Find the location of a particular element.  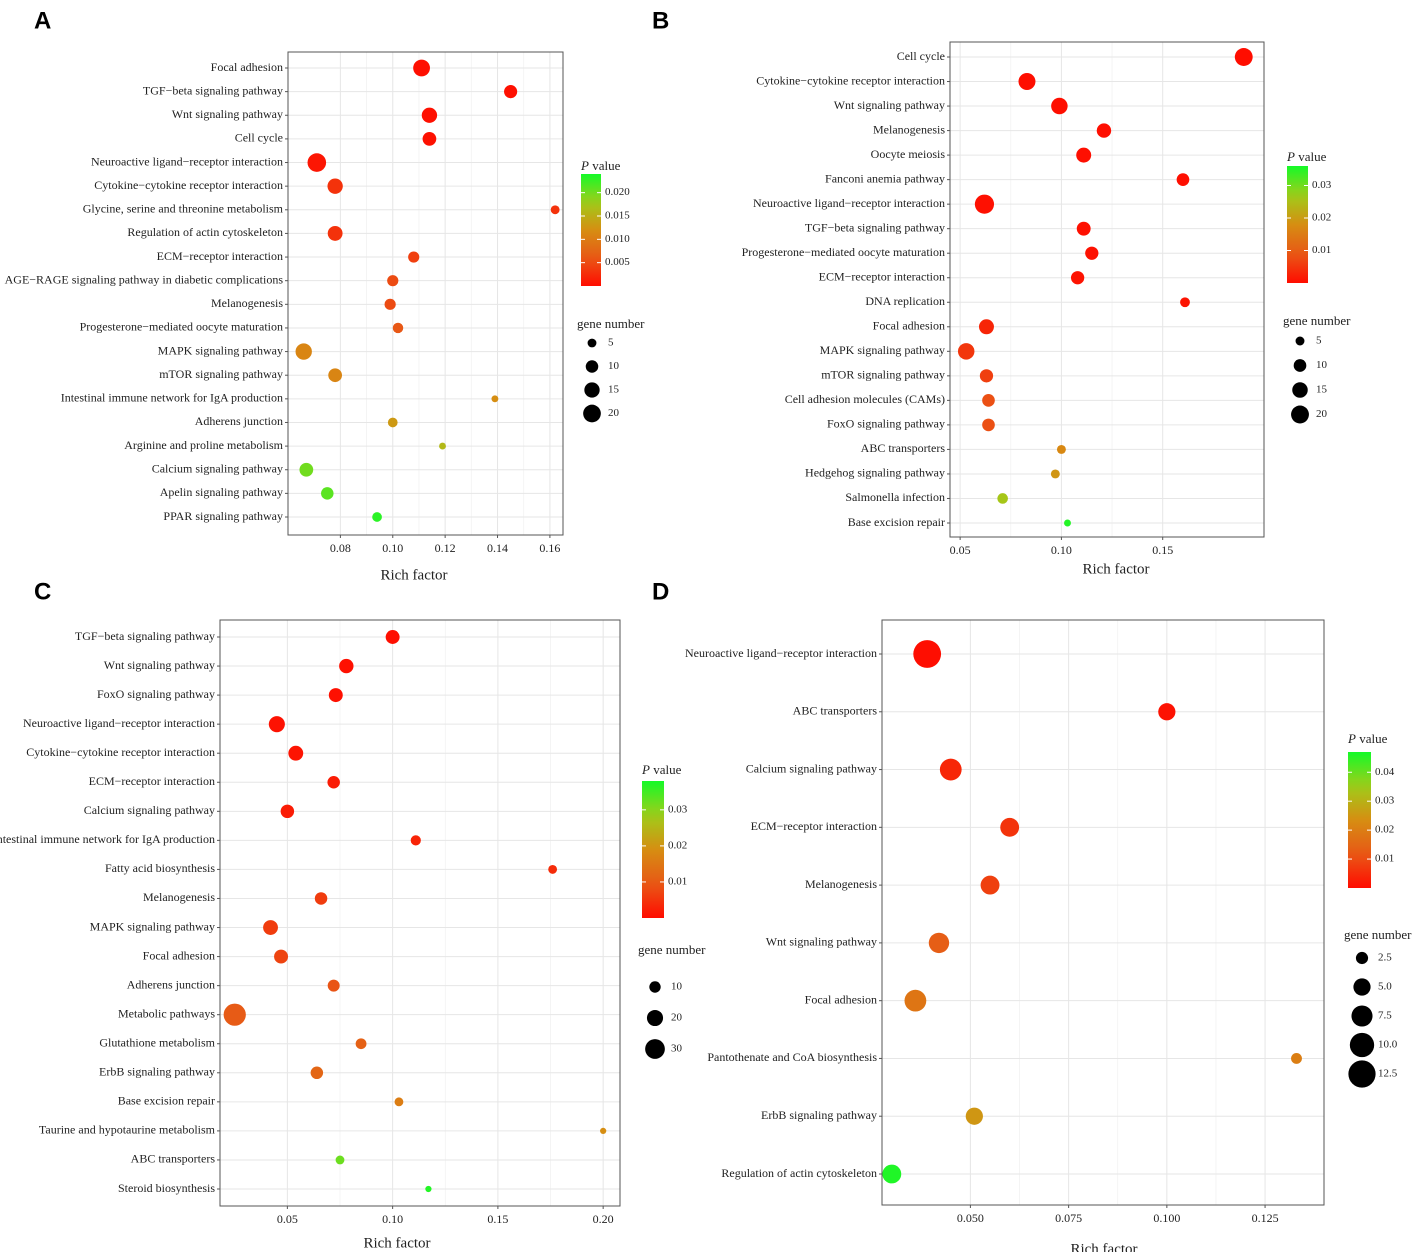

category-label: Melanogenesis is located at coordinates (247, 303).